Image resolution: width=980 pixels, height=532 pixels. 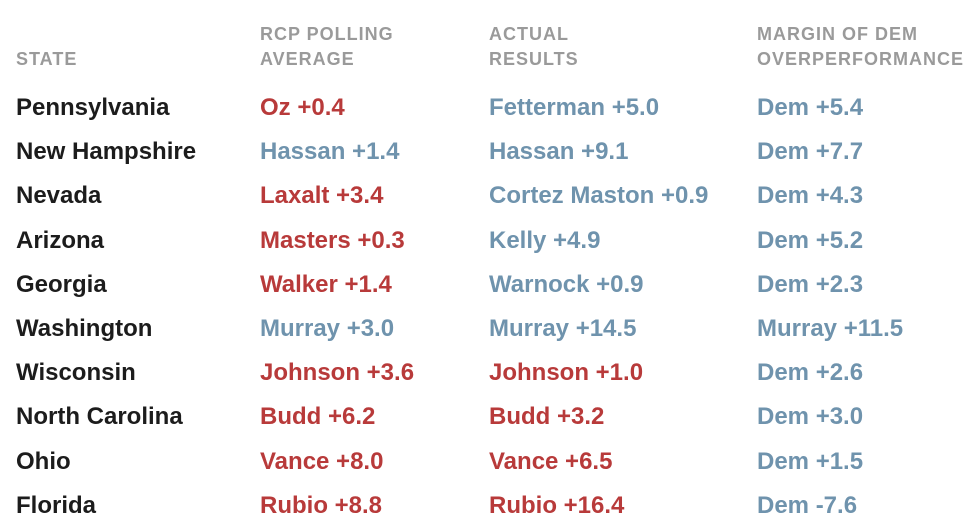 I want to click on cell-state: Arizona, so click(x=60, y=240).